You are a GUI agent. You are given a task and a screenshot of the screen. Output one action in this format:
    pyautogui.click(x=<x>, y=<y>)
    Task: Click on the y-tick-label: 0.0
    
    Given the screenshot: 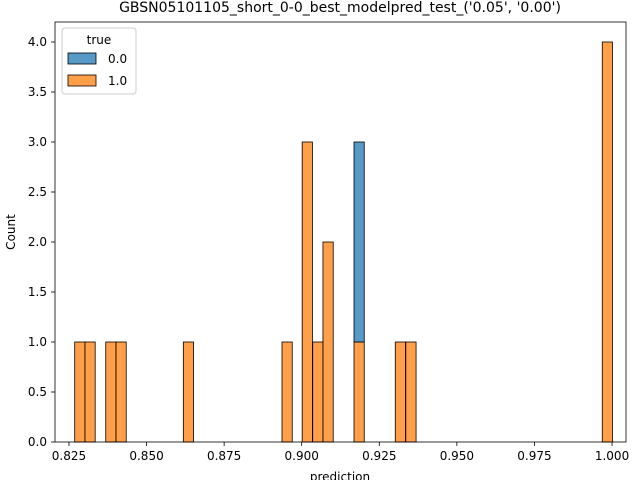 What is the action you would take?
    pyautogui.click(x=37, y=442)
    